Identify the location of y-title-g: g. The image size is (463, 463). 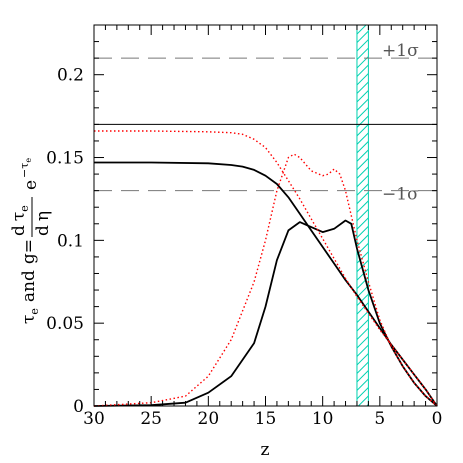
(29, 258).